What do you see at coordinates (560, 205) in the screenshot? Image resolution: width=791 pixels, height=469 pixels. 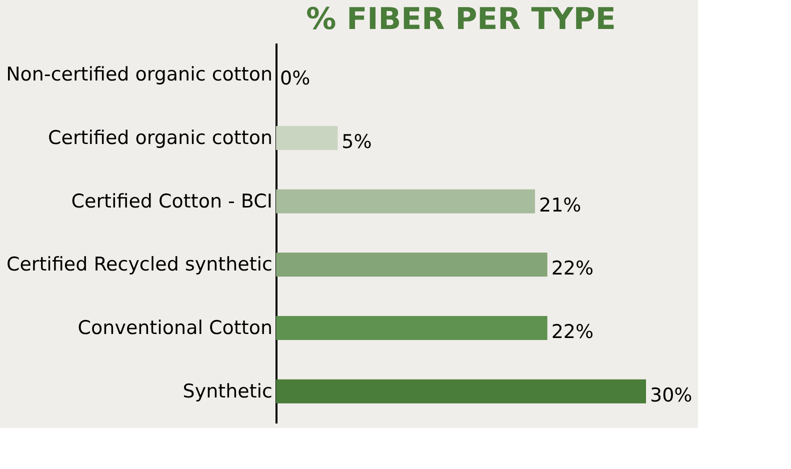 I see `data-label: 21%` at bounding box center [560, 205].